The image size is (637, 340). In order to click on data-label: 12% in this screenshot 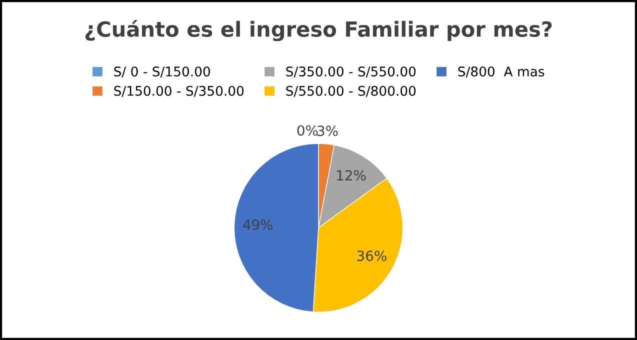, I will do `click(351, 175)`.